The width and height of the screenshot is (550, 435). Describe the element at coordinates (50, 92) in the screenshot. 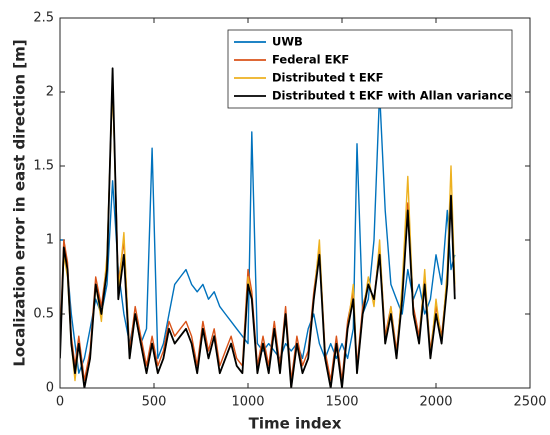

I see `y-tick-label: 2` at that location.